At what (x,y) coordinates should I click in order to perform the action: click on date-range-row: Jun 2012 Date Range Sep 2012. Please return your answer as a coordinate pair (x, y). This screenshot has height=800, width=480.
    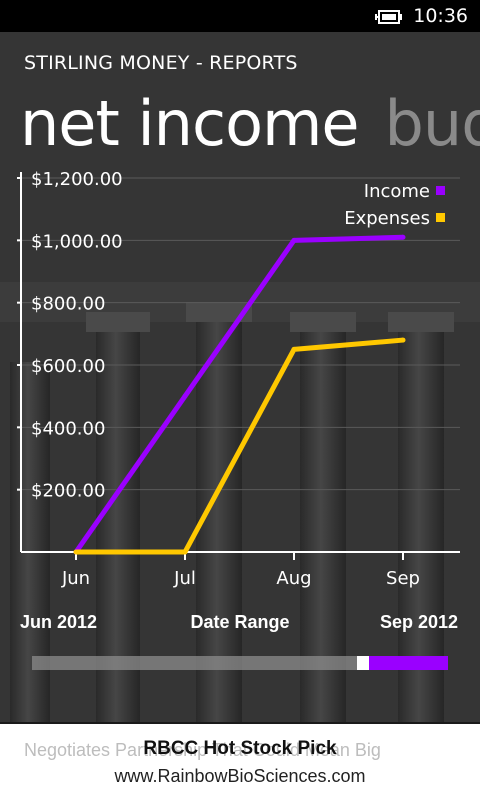
    Looking at the image, I should click on (240, 626).